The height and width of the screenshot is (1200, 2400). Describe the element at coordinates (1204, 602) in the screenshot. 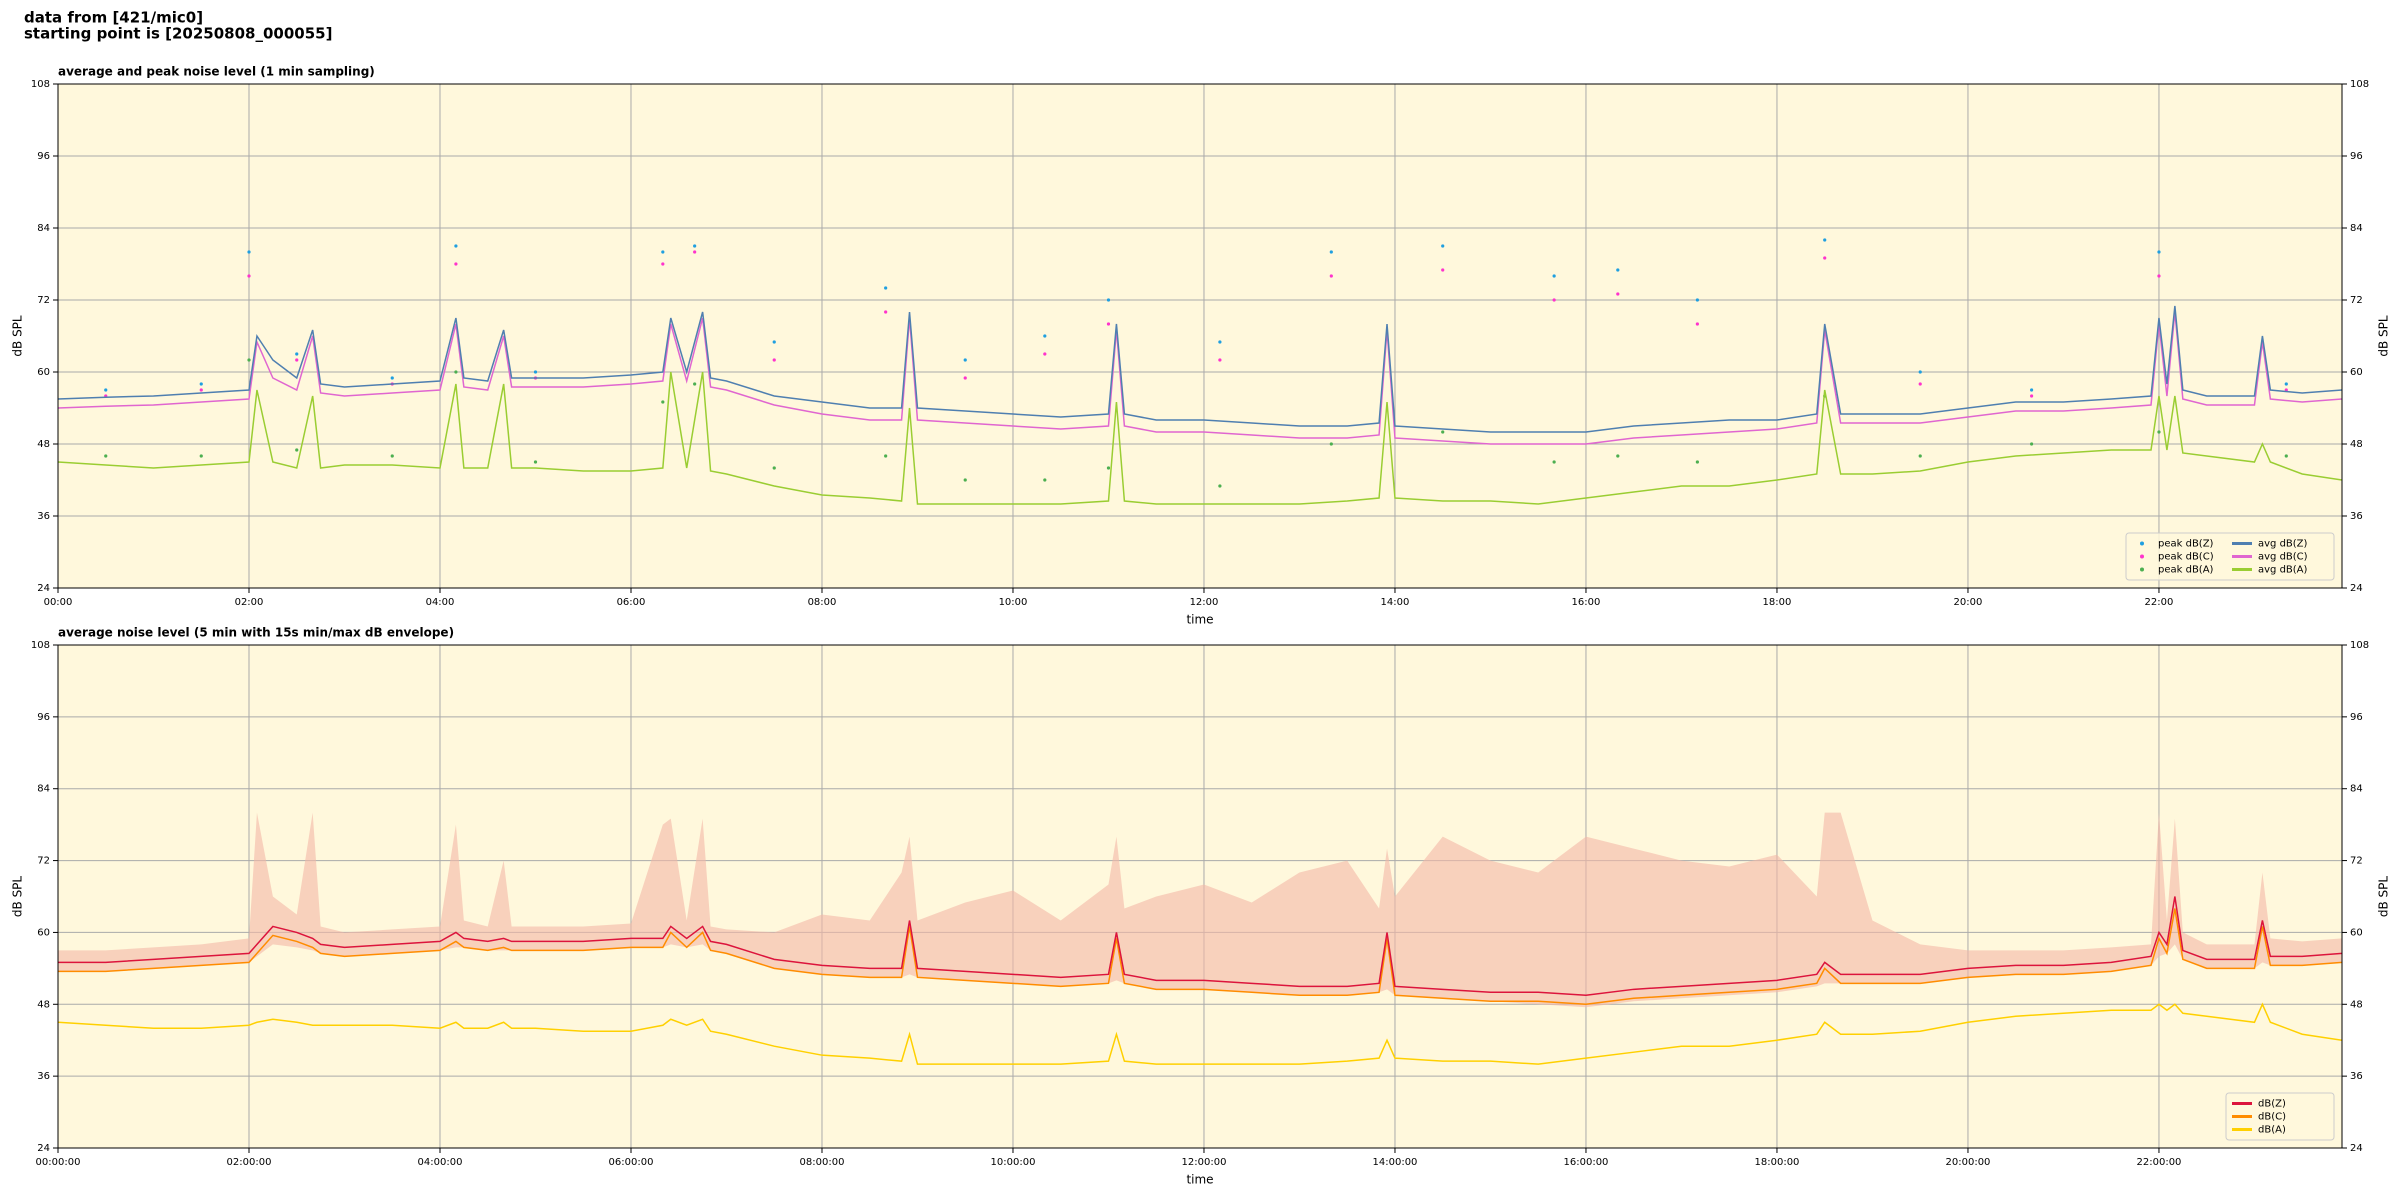

I see `x-tick-label: 12:00` at that location.